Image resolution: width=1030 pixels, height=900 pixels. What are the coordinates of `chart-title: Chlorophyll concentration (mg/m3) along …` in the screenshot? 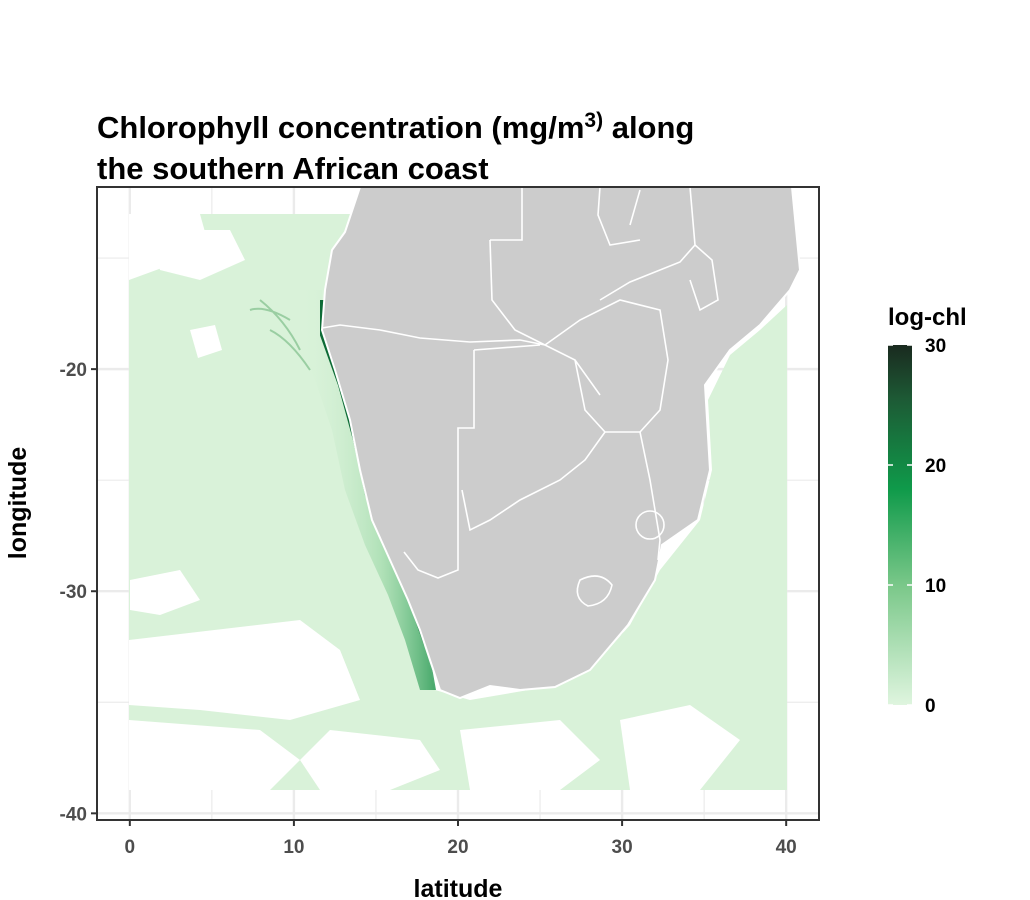 It's located at (395, 147).